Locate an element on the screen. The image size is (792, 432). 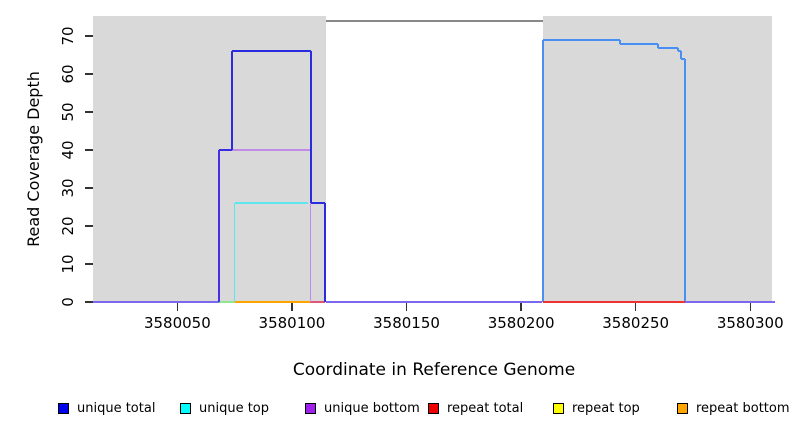
legend-item-unique-top: unique top is located at coordinates (224, 408).